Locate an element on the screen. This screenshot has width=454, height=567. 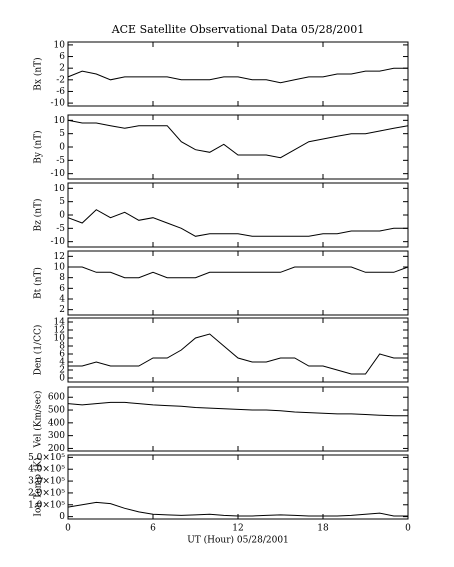
y-axis-label: Bz (nT) is located at coordinates (38, 214).